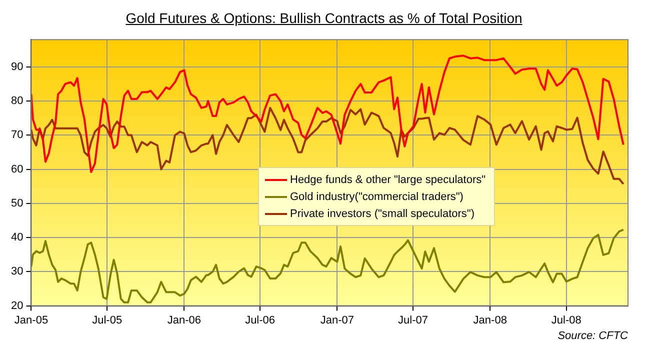 The width and height of the screenshot is (648, 350). What do you see at coordinates (17, 66) in the screenshot?
I see `y-tick-label: 90` at bounding box center [17, 66].